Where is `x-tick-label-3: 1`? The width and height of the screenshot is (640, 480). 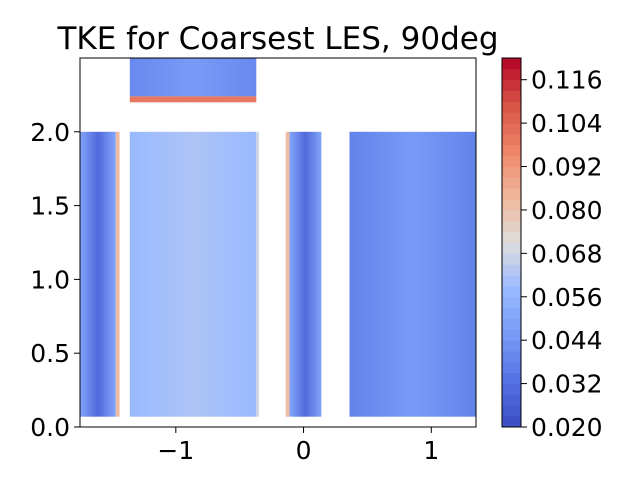 x-tick-label-3: 1 is located at coordinates (431, 450).